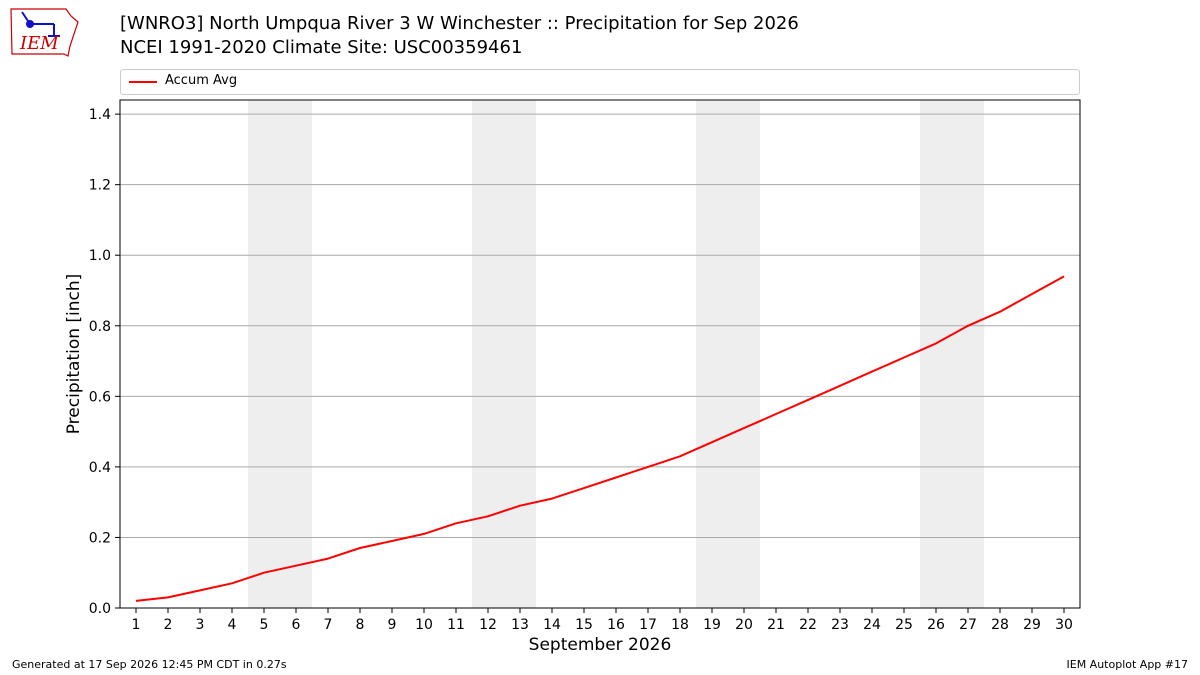 This screenshot has width=1200, height=675. What do you see at coordinates (100, 256) in the screenshot?
I see `y-tick-label: 1.0` at bounding box center [100, 256].